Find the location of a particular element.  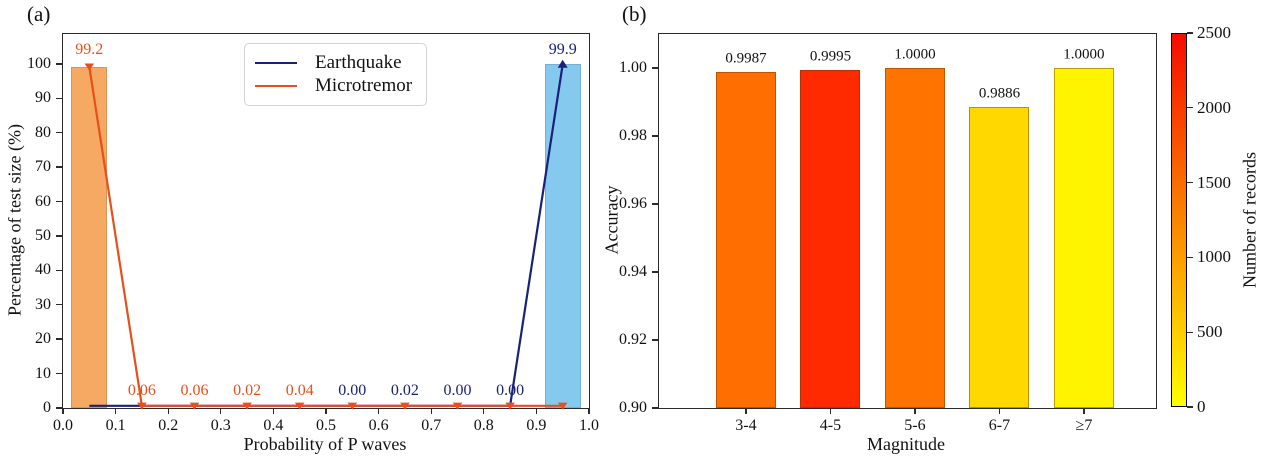

y-tick-label: 0.90 is located at coordinates (633, 407).